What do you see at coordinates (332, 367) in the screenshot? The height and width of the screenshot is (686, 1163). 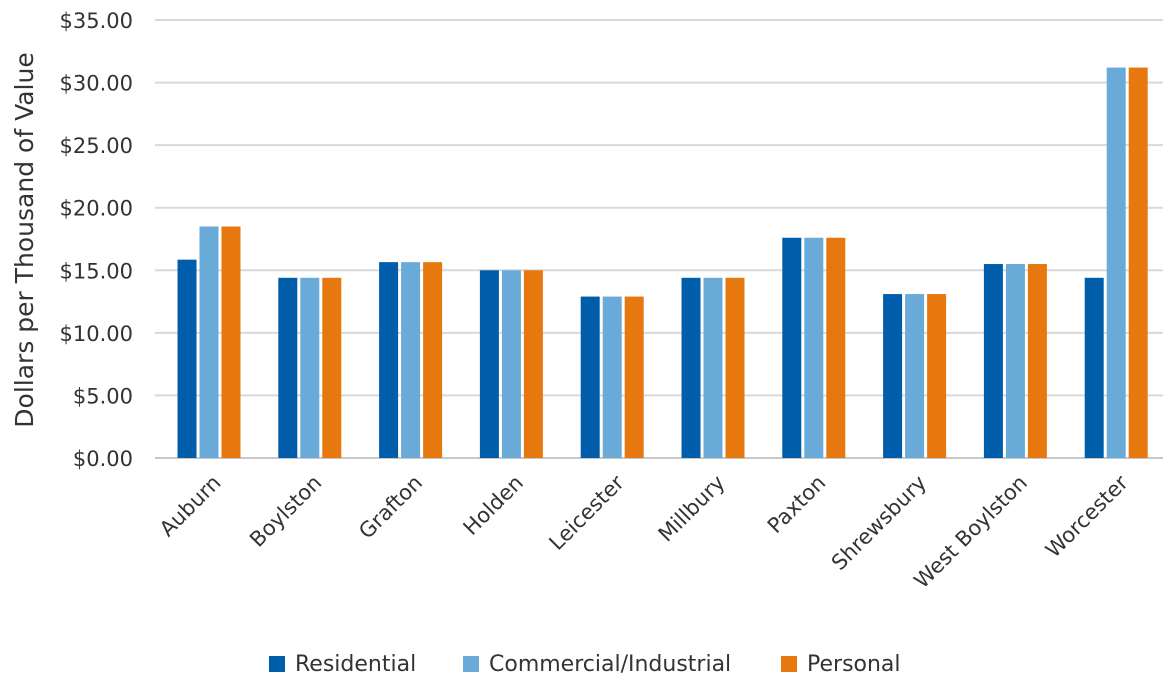 I see `bar-personal-boylston` at bounding box center [332, 367].